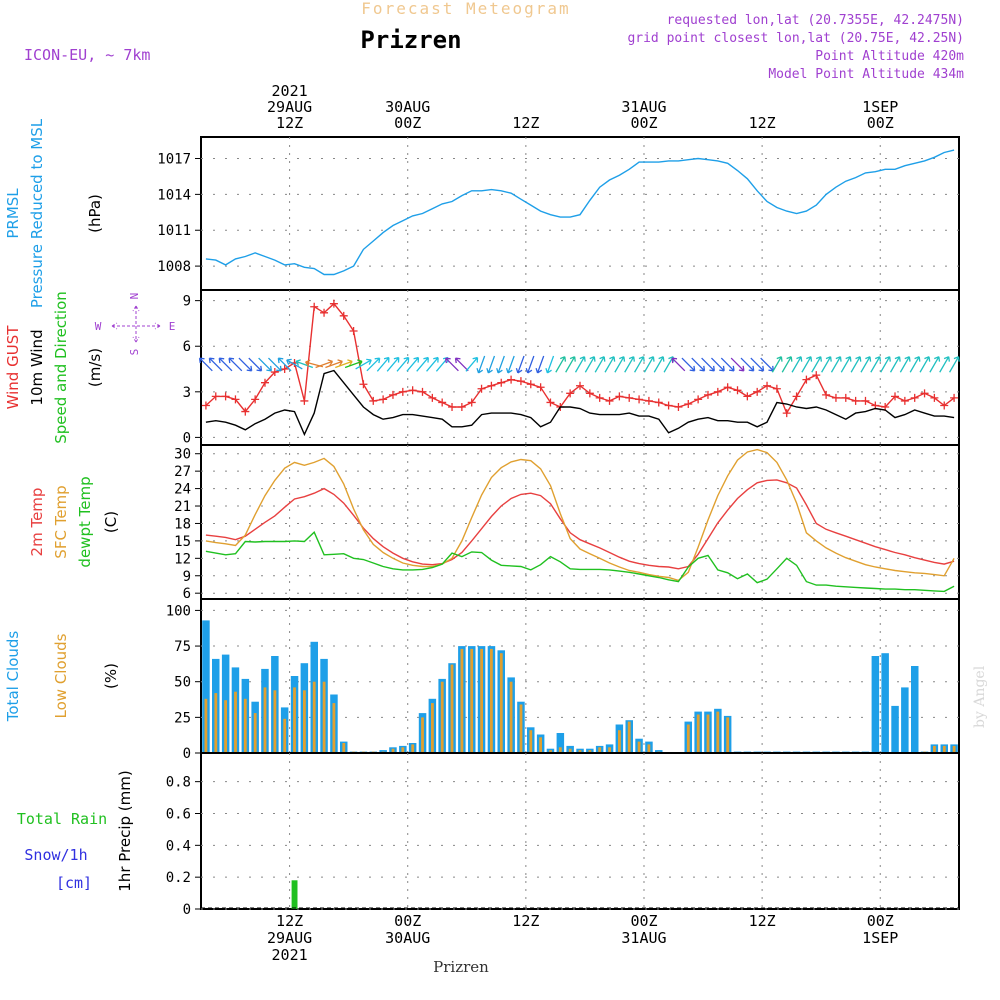  What do you see at coordinates (182, 507) in the screenshot?
I see `y-tick-label: 21` at bounding box center [182, 507].